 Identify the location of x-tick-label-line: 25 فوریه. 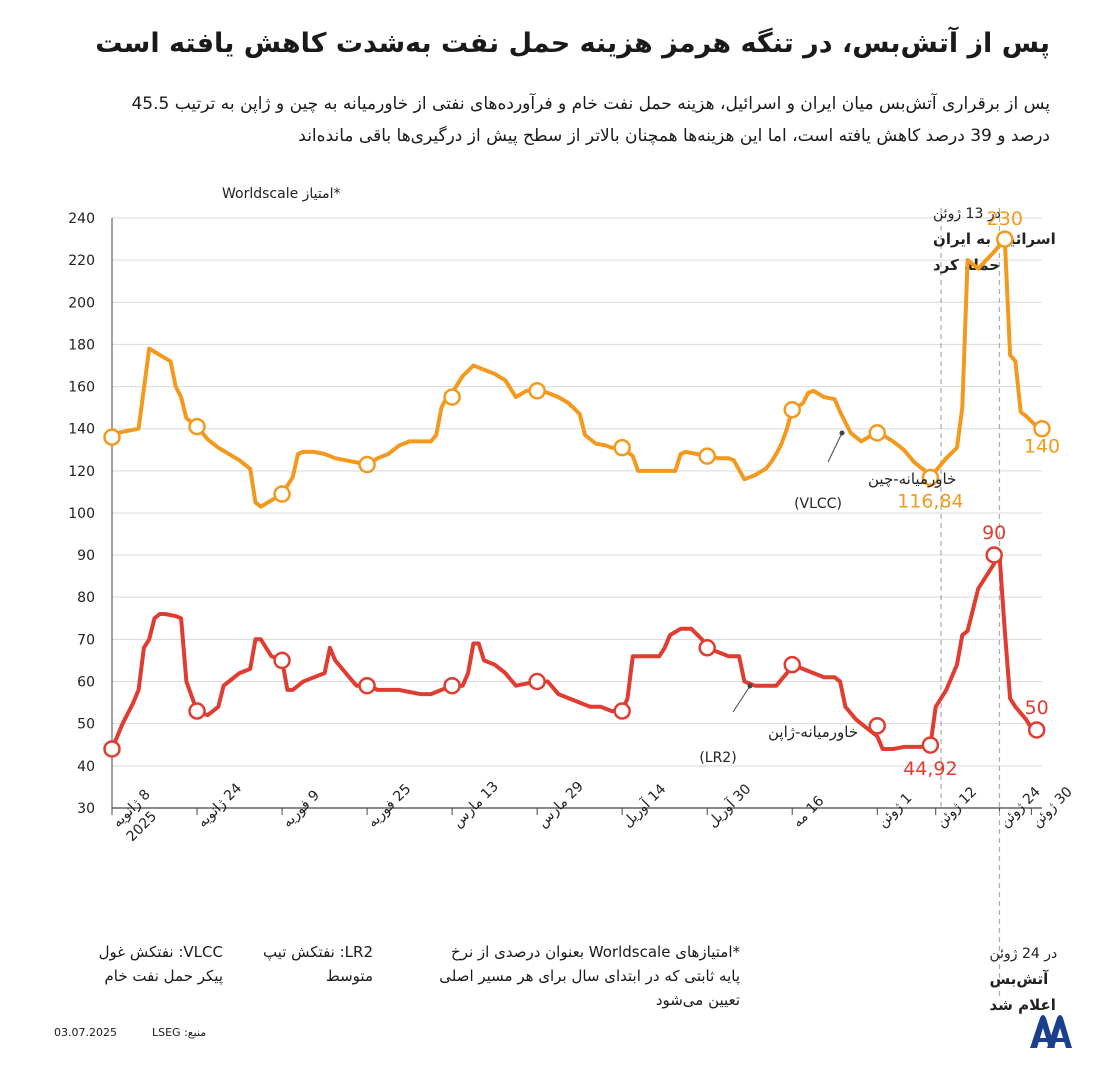
(390, 806).